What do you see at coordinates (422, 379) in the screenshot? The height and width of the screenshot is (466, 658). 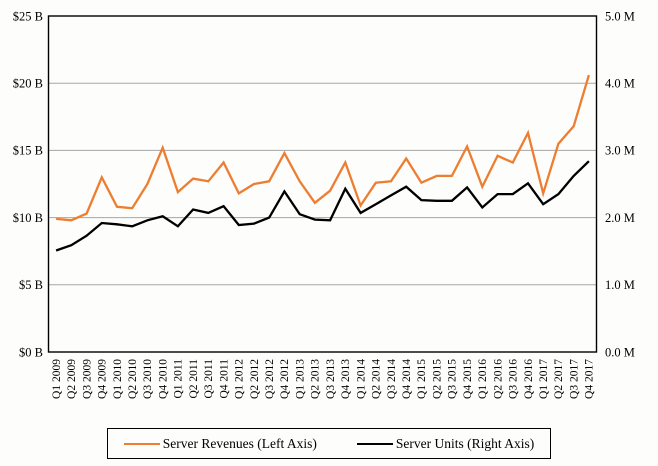 I see `x-axis-tick-label: Q1 2015` at bounding box center [422, 379].